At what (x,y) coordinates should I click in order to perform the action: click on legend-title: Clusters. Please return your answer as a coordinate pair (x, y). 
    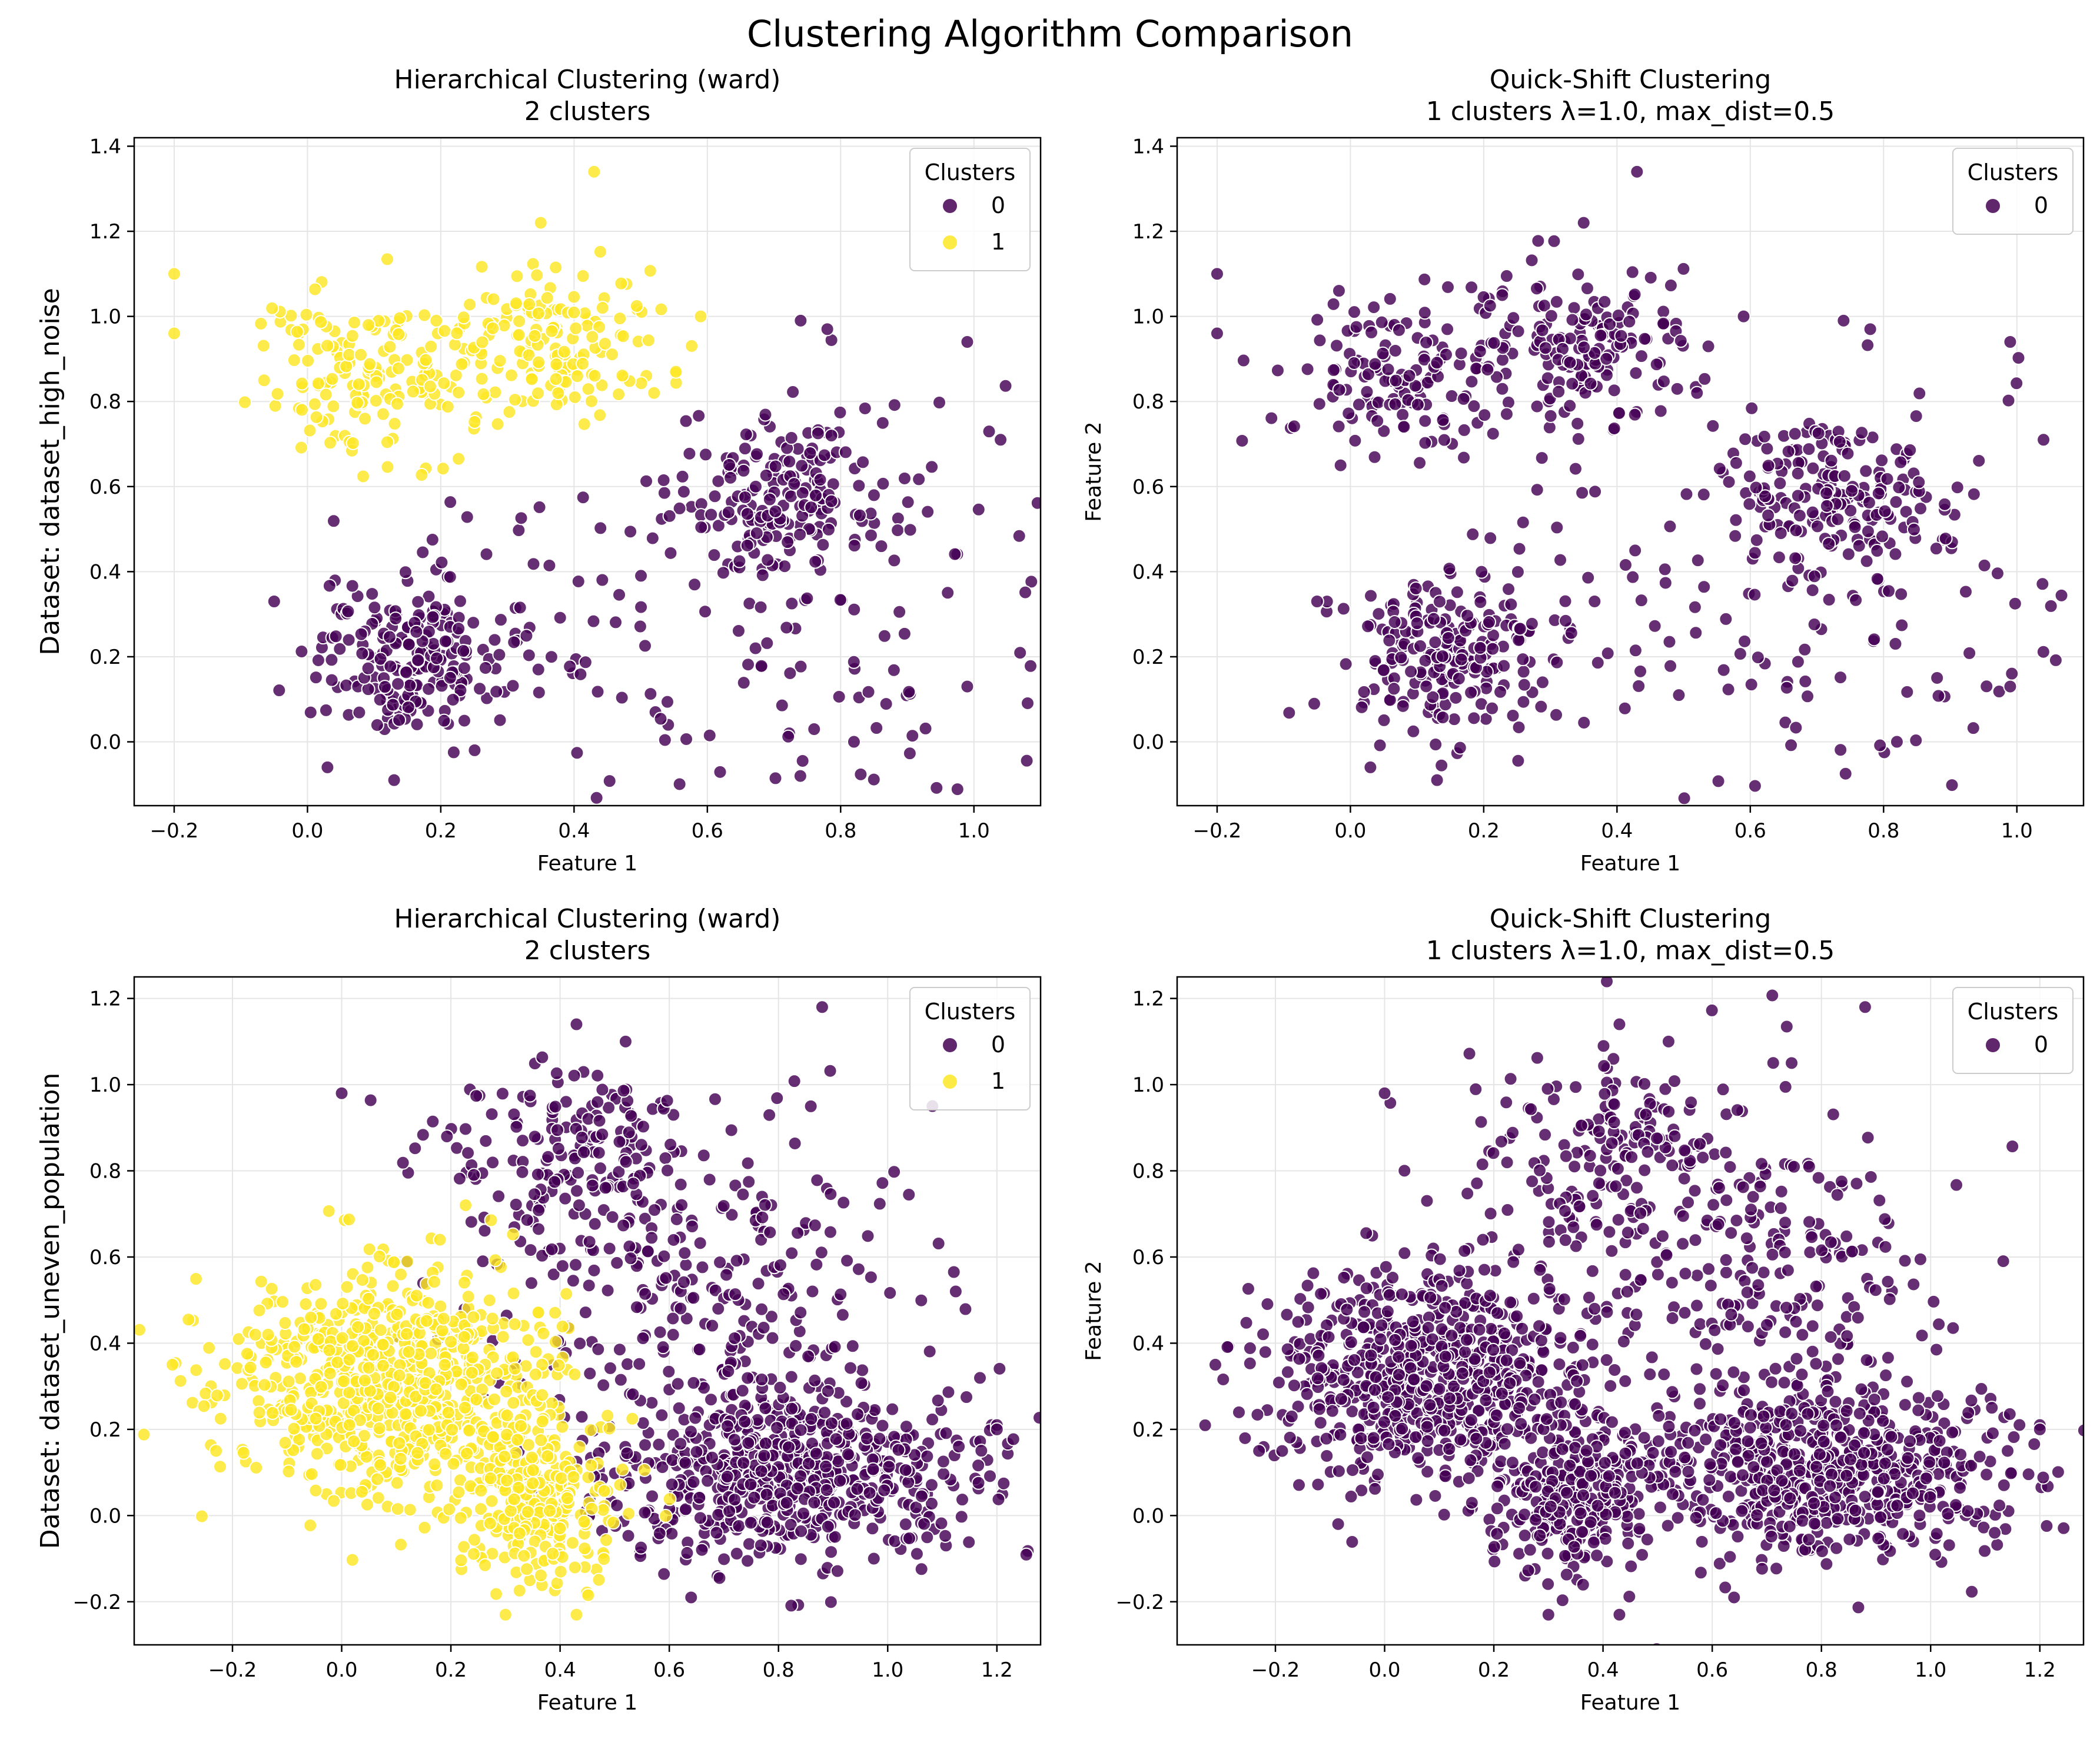
    Looking at the image, I should click on (970, 1012).